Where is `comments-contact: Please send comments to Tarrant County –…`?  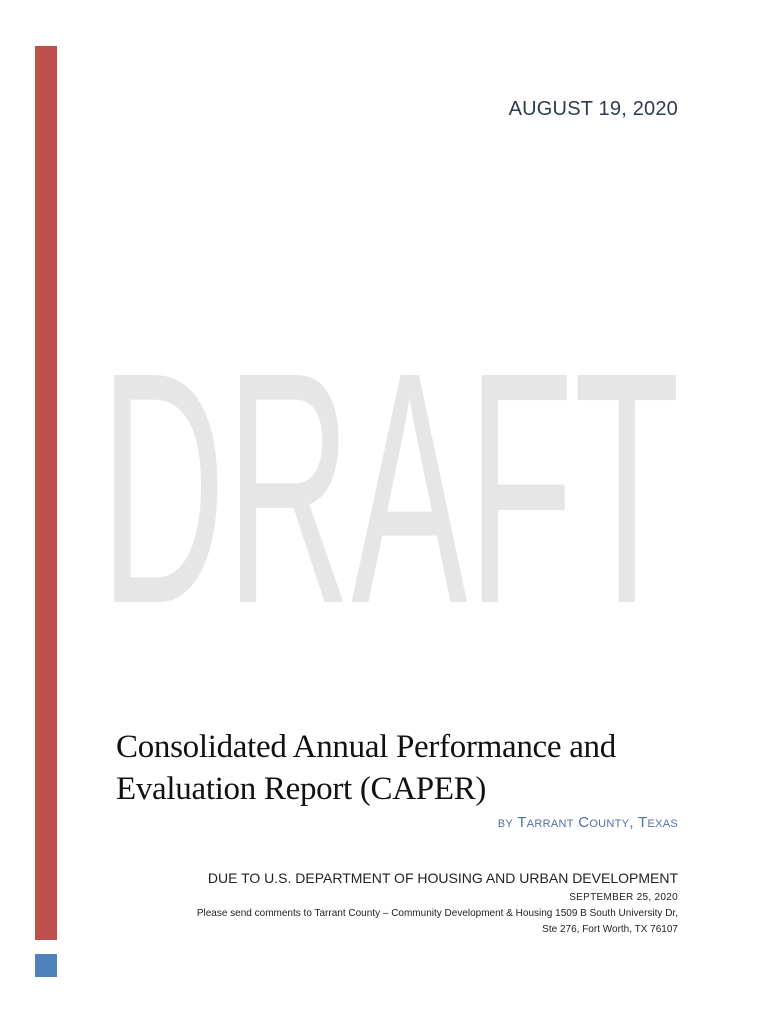 comments-contact: Please send comments to Tarrant County –… is located at coordinates (388, 922).